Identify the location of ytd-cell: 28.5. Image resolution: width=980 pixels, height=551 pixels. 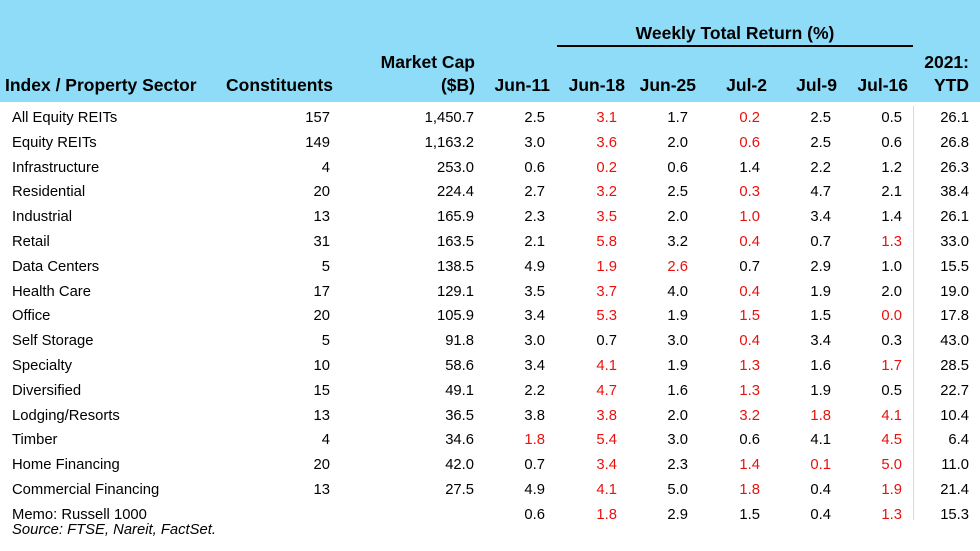
(954, 366).